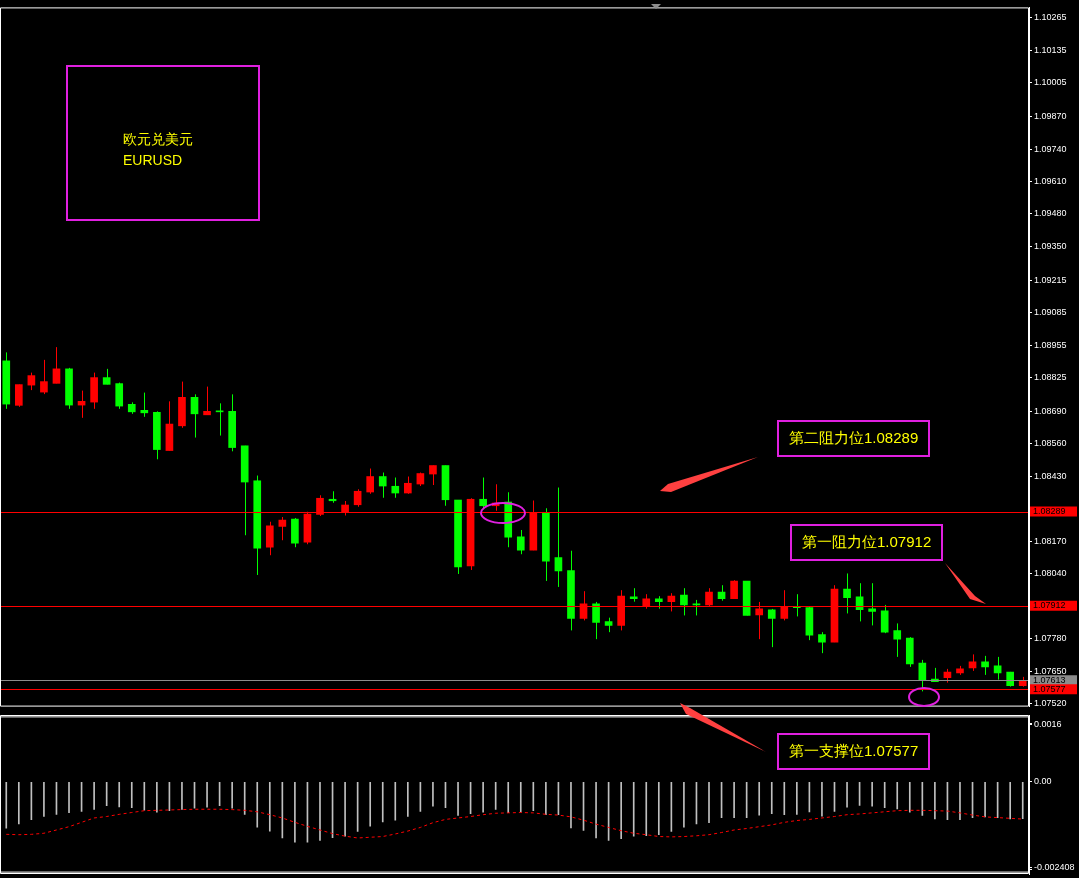  Describe the element at coordinates (1049, 510) in the screenshot. I see `ref-line-label: 1.08289` at that location.